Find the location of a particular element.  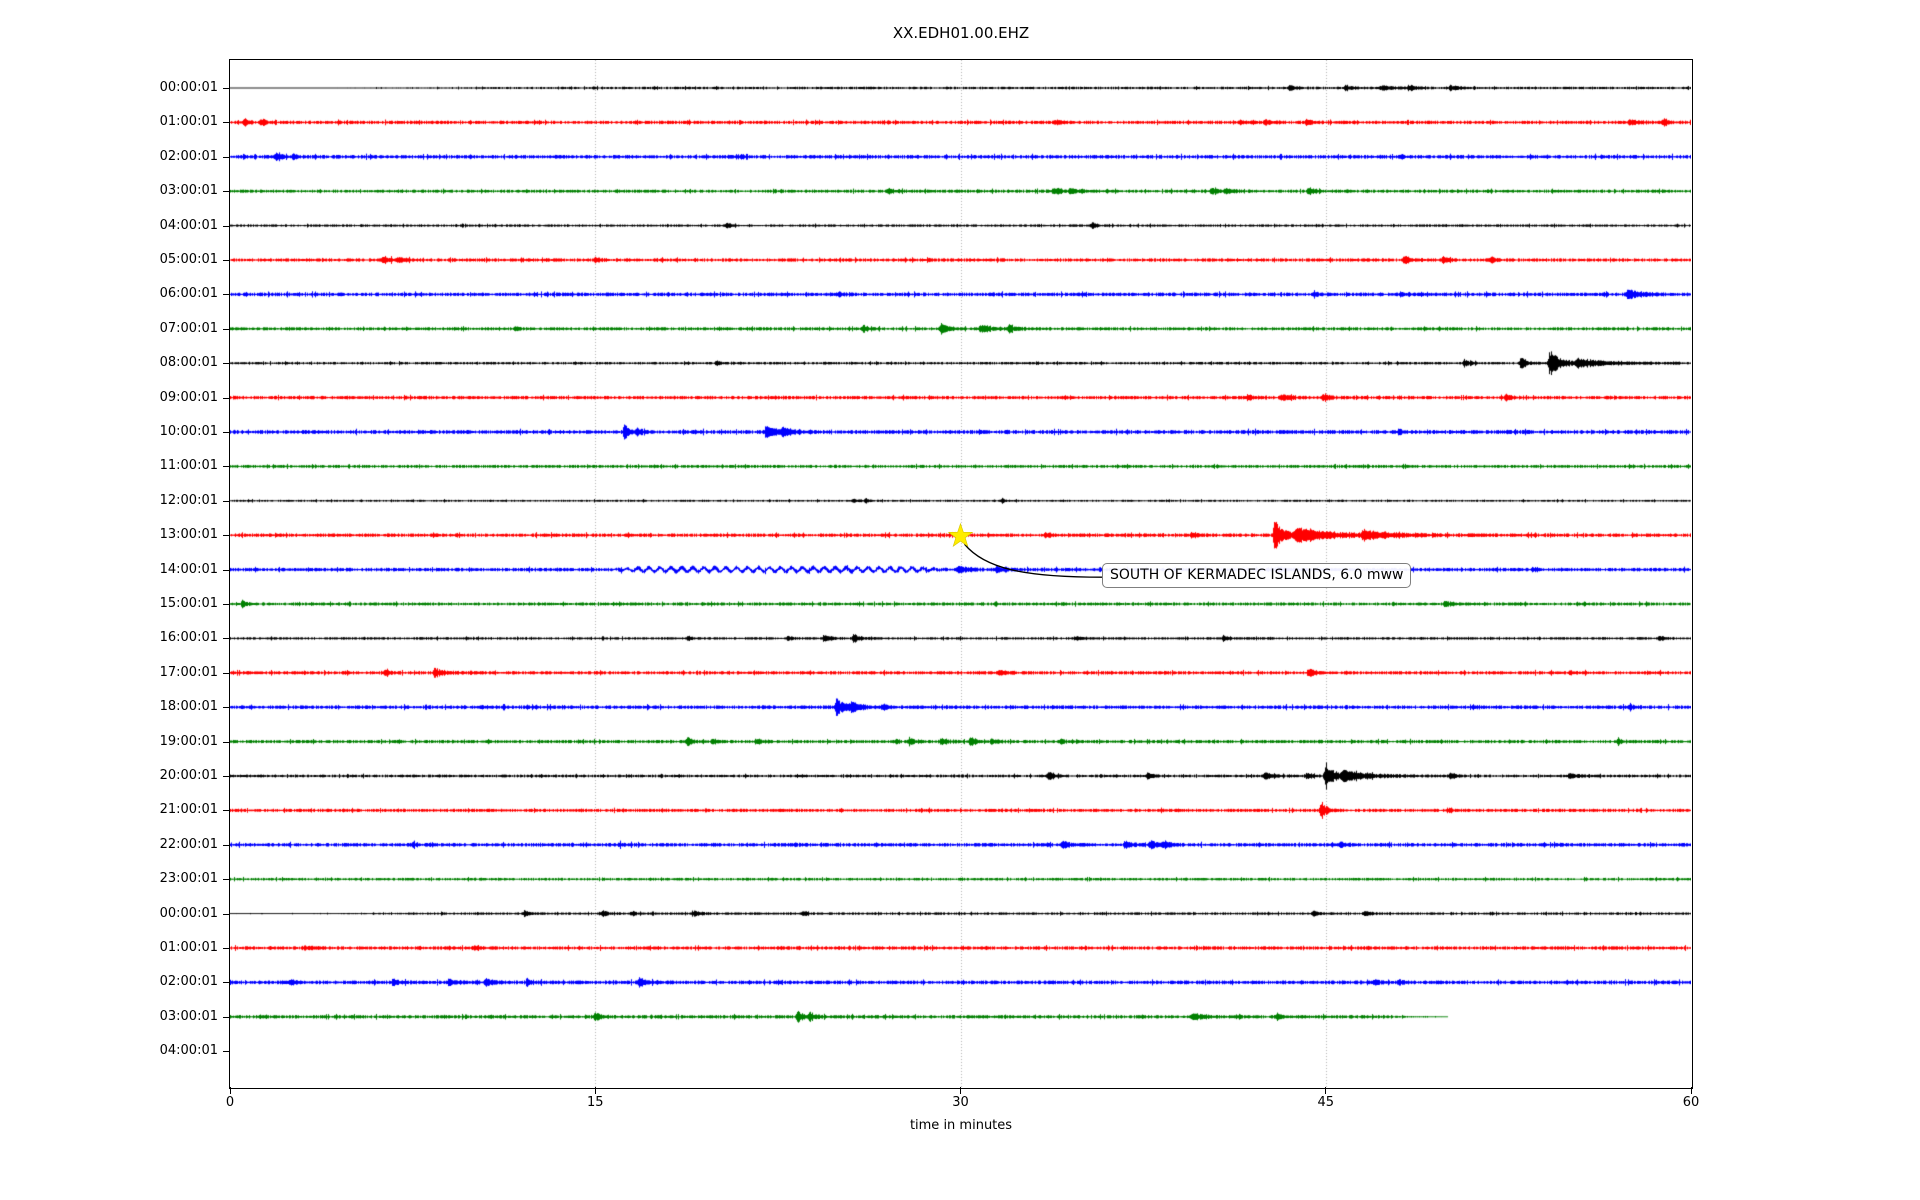

figure-title: XX.EDH01.00.EHZ is located at coordinates (961, 33).